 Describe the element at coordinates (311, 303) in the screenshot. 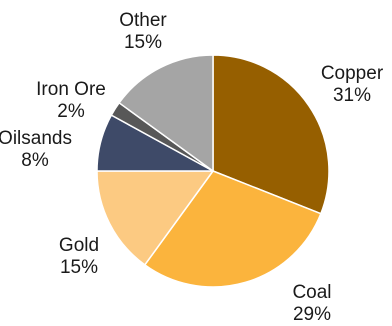

I see `slice-label-coal: Coal 29%` at that location.